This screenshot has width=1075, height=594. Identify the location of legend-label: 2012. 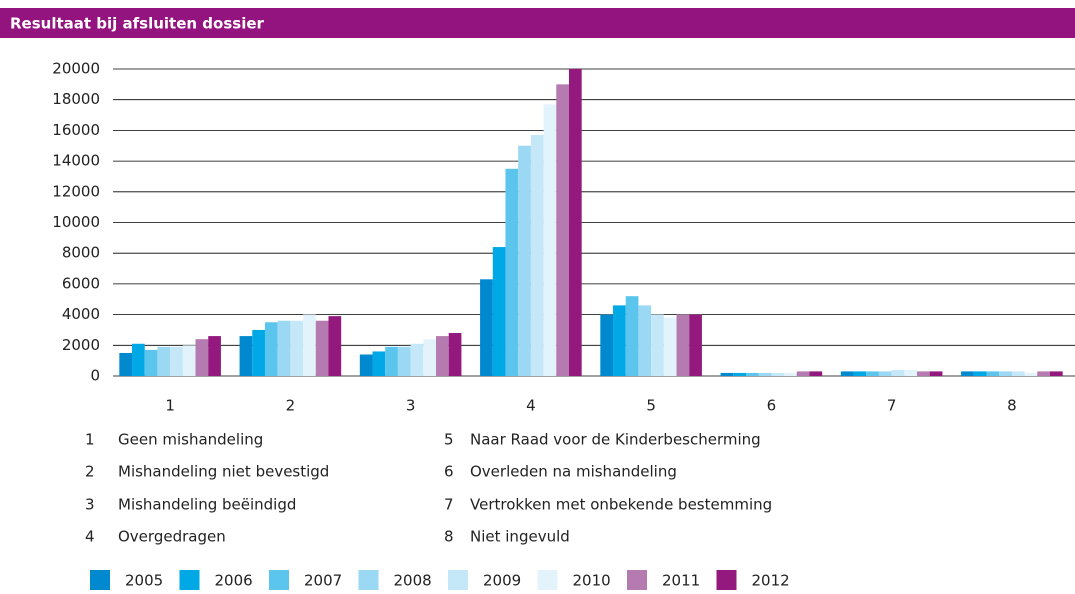
(771, 581).